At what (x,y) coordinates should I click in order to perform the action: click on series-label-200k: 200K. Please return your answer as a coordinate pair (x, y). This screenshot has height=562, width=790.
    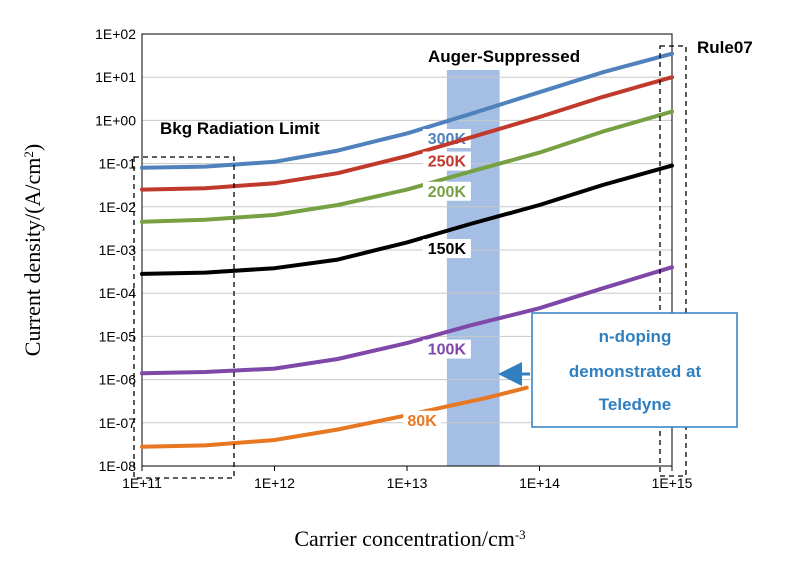
    Looking at the image, I should click on (447, 192).